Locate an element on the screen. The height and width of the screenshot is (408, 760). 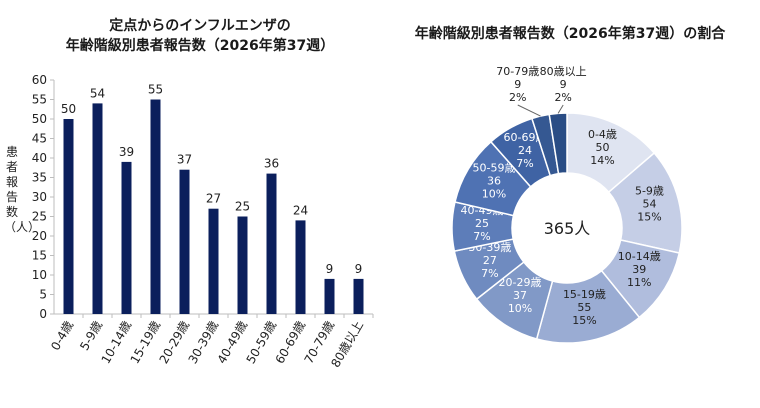
slice-category-label: 0-4歳 is located at coordinates (602, 134).